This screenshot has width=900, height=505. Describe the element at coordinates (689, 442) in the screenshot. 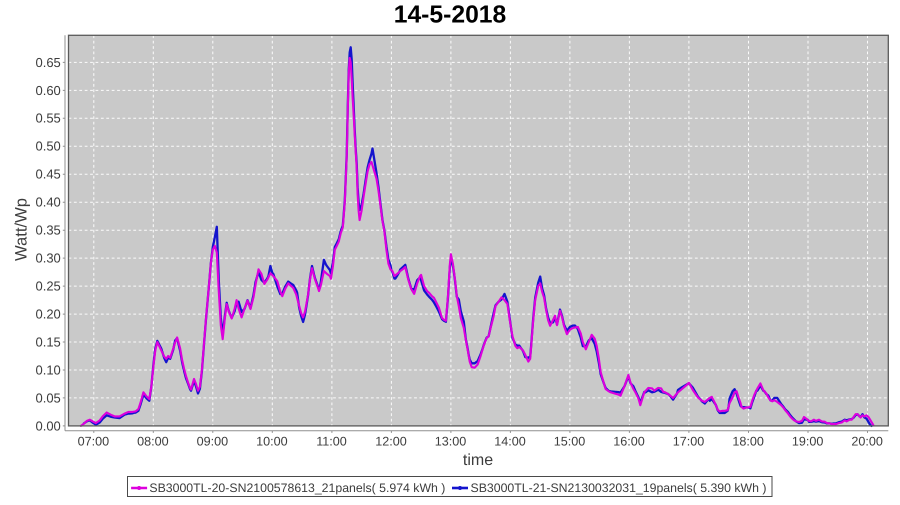

I see `svg-text: 17:00` at that location.